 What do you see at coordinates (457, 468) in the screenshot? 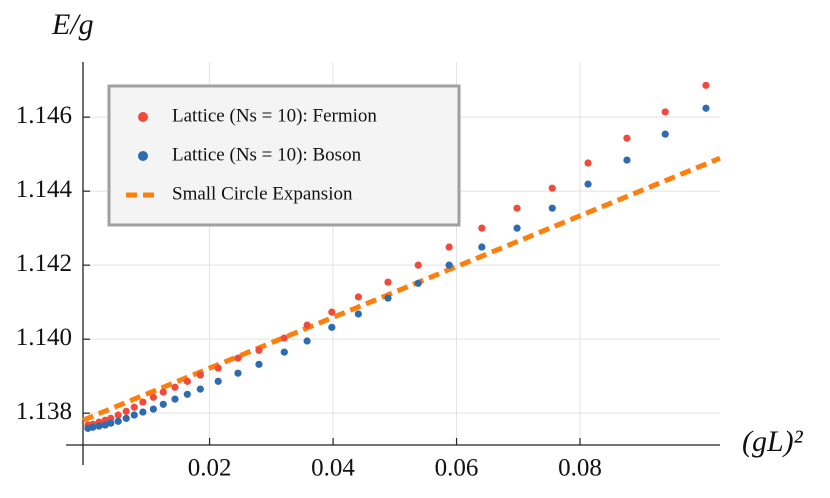
I see `x-tick-label: 0.06` at bounding box center [457, 468].